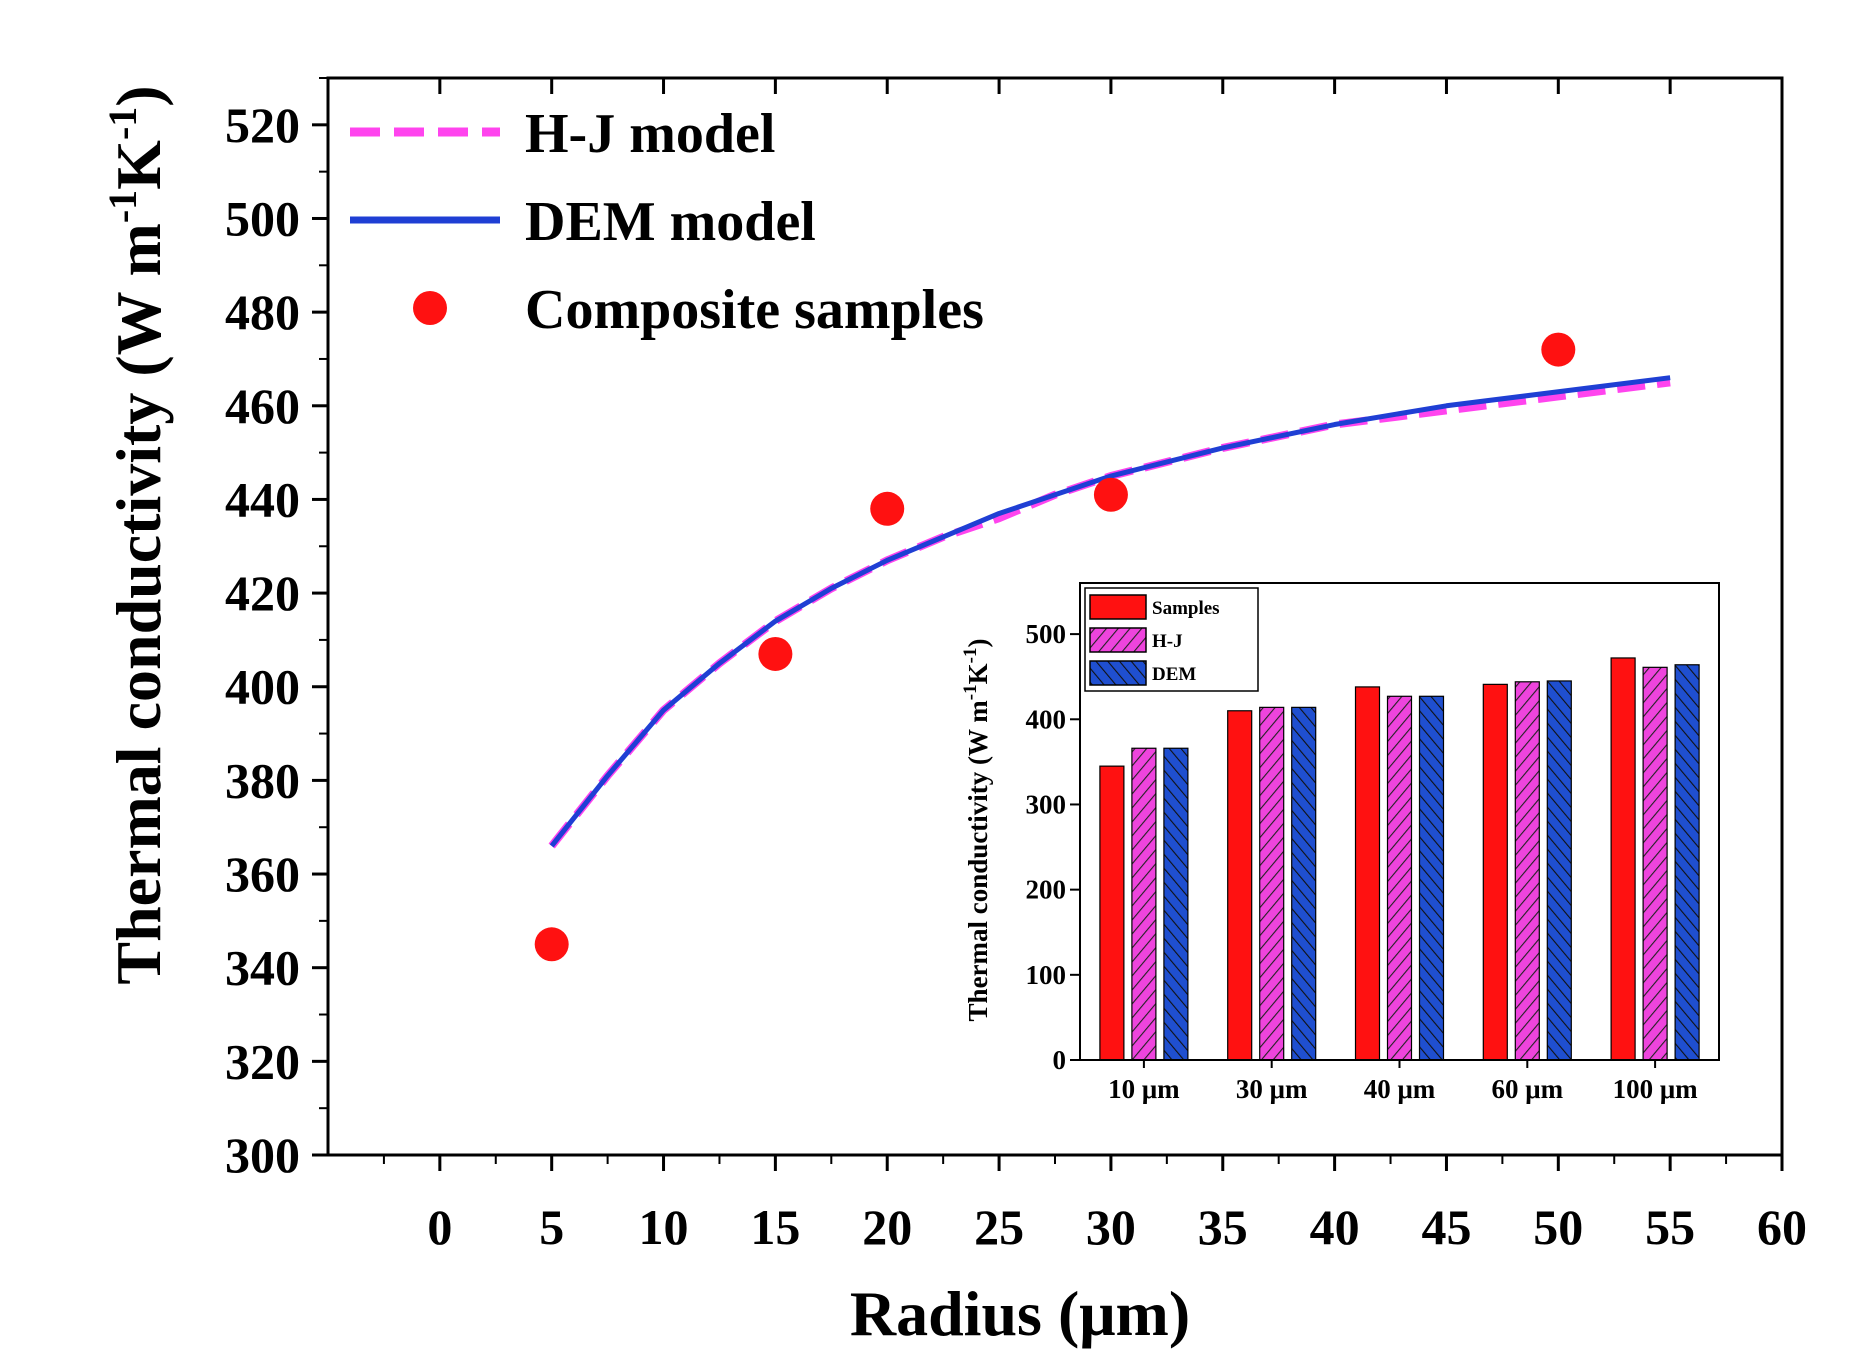 Image resolution: width=1874 pixels, height=1367 pixels. I want to click on inset-y-tick-label: 300, so click(1046, 804).